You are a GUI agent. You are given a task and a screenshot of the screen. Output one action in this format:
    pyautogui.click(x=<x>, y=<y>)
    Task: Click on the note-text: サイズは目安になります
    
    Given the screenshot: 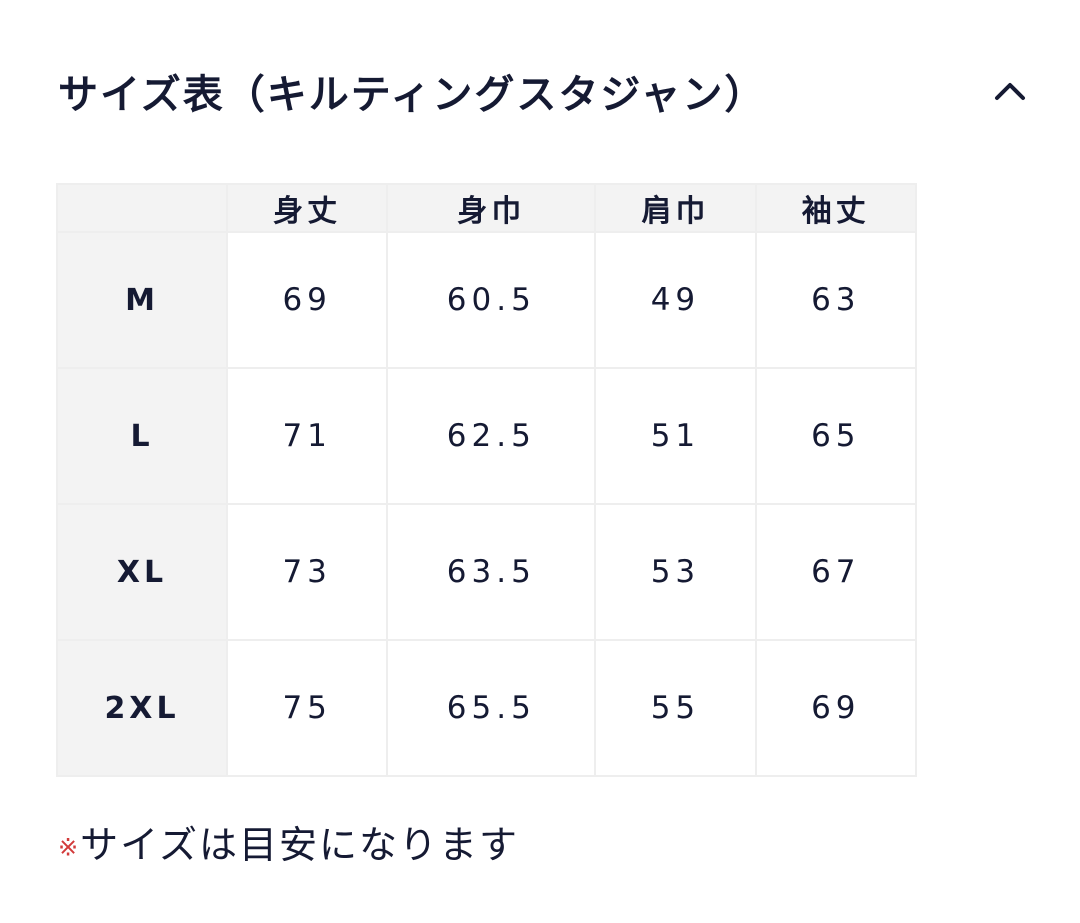 What is the action you would take?
    pyautogui.click(x=299, y=845)
    